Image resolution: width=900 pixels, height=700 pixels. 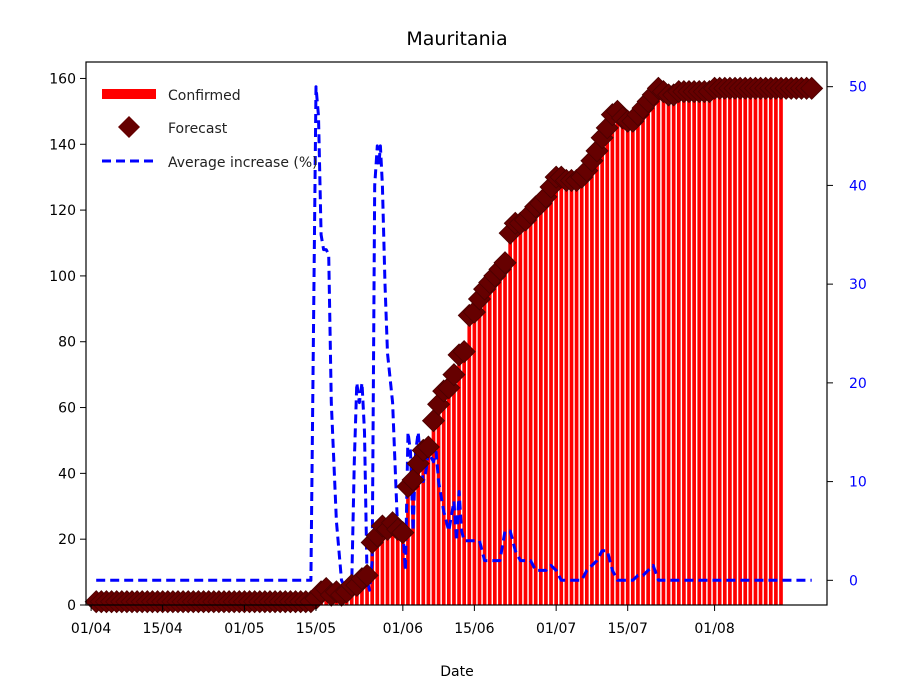 I want to click on y-tick-label: 0, so click(x=71, y=606).